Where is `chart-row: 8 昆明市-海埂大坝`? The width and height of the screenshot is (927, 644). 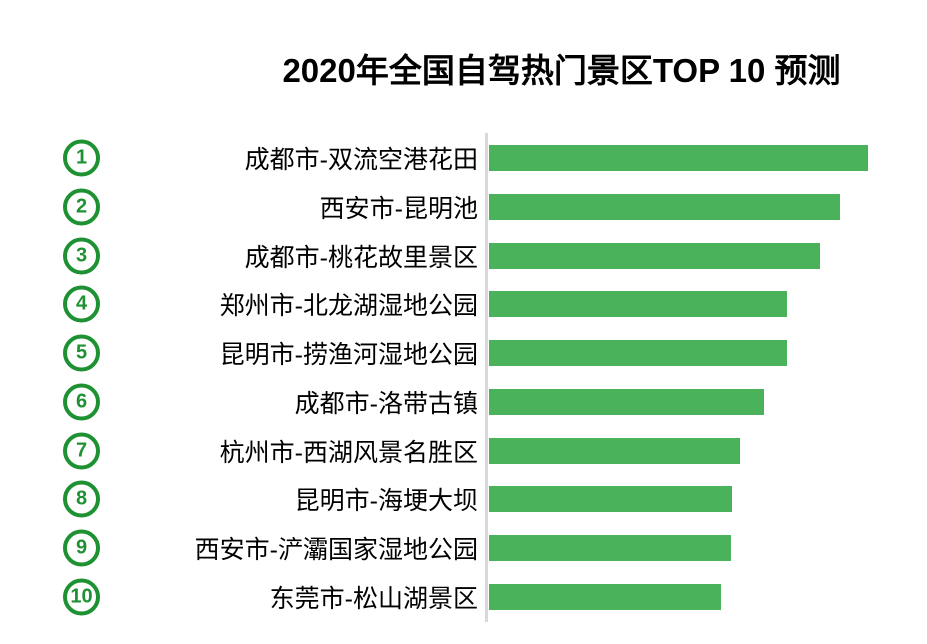 chart-row: 8 昆明市-海埂大坝 is located at coordinates (463, 499).